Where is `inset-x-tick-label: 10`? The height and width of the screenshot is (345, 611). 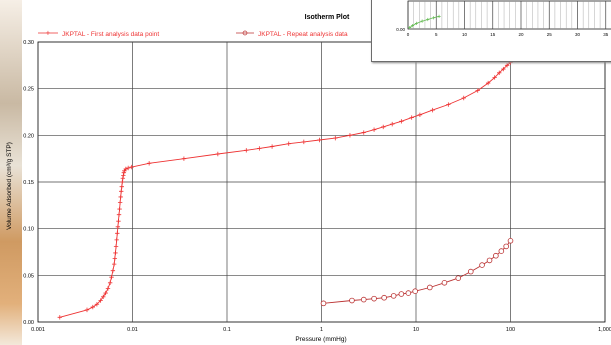 inset-x-tick-label: 10 is located at coordinates (465, 34).